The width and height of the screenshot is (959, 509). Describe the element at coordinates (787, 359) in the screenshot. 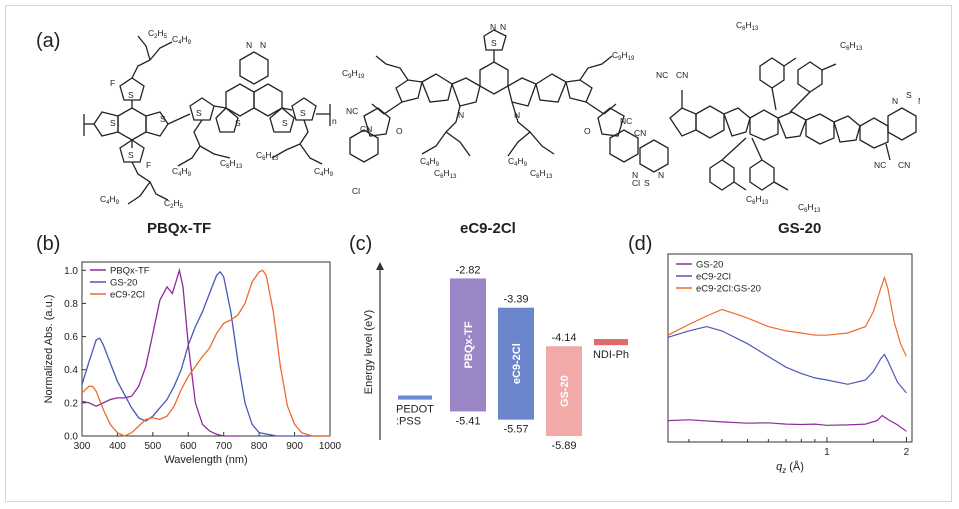

I see `series-line-d-ec9-2cl` at that location.